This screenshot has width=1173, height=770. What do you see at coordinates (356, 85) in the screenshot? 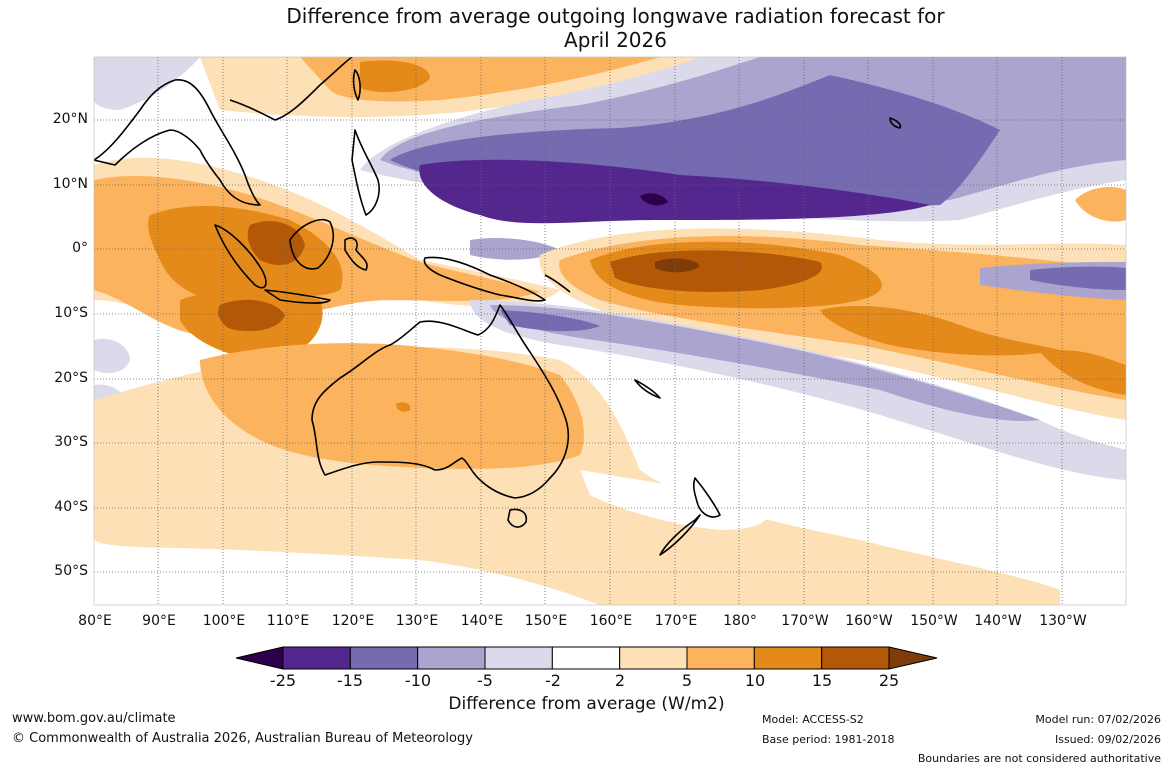
I see `coastline-taiwan` at bounding box center [356, 85].